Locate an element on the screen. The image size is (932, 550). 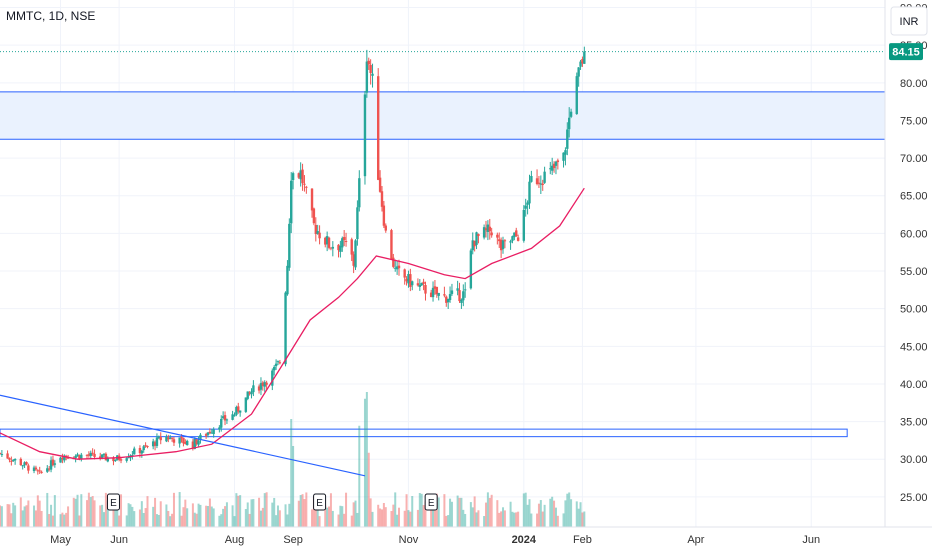
y-tick-label: 65.00 is located at coordinates (914, 197).